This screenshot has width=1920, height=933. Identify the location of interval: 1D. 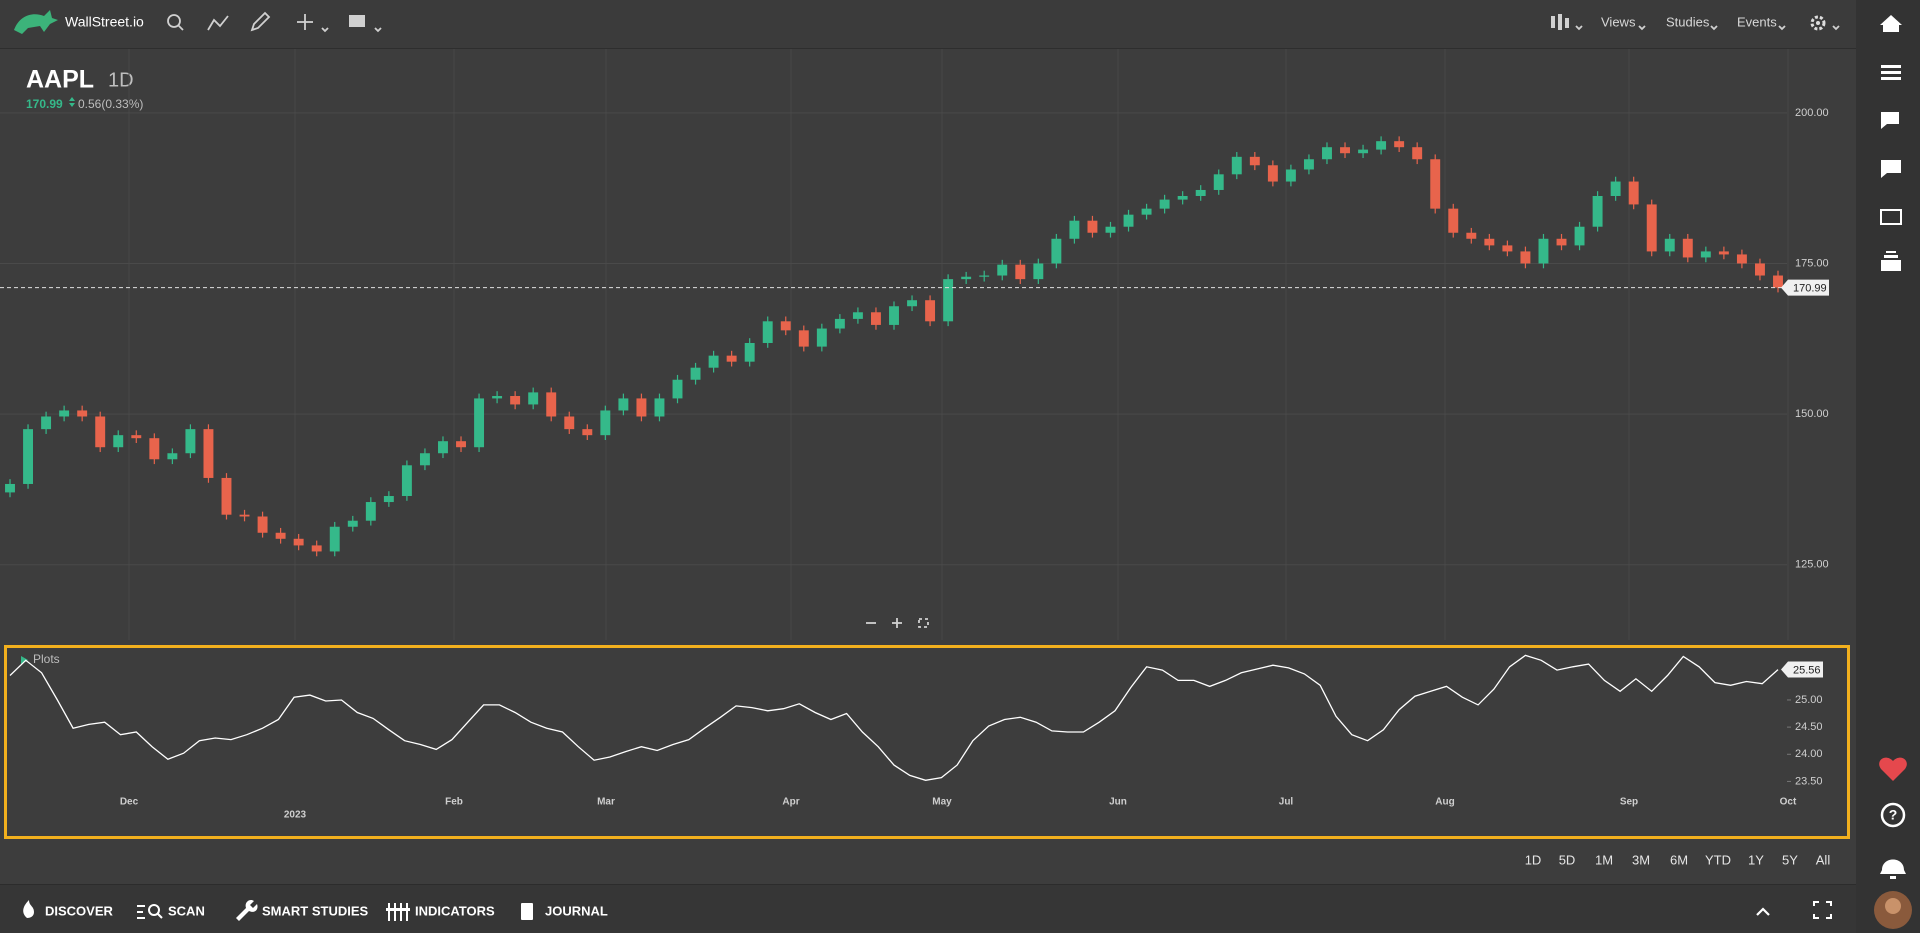
(121, 80).